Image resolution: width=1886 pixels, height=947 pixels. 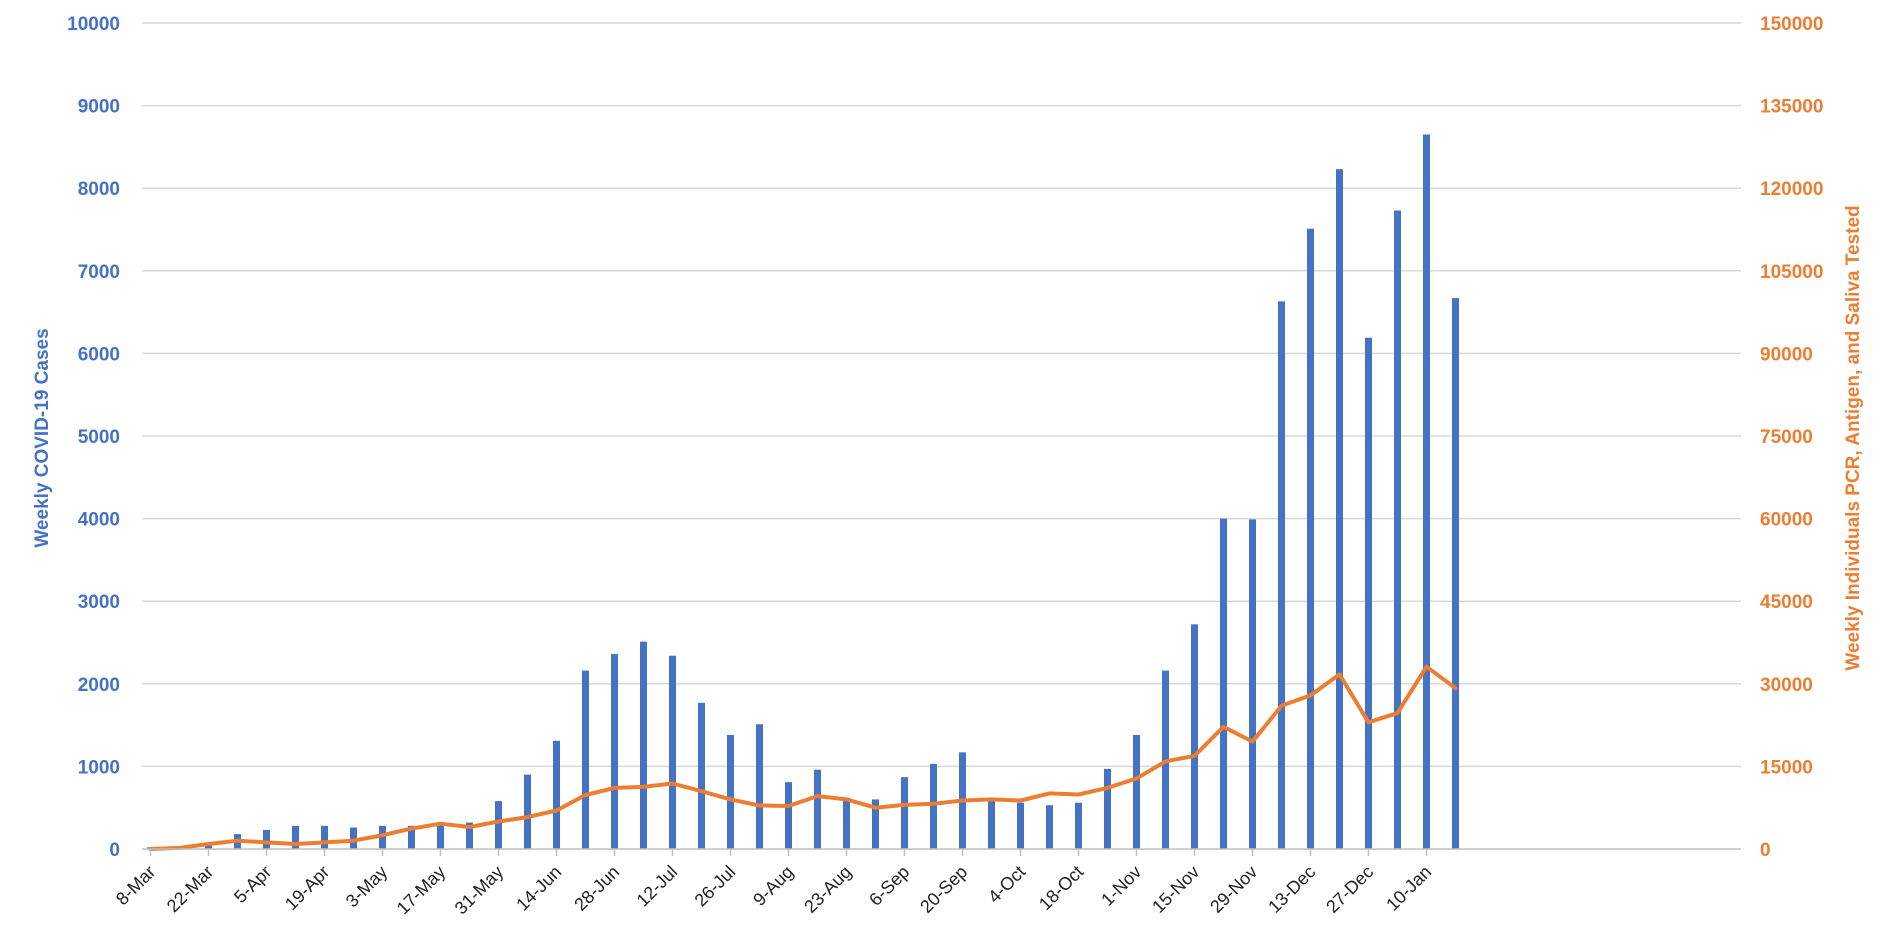 I want to click on x-tick-label: 9-Aug, so click(x=773, y=886).